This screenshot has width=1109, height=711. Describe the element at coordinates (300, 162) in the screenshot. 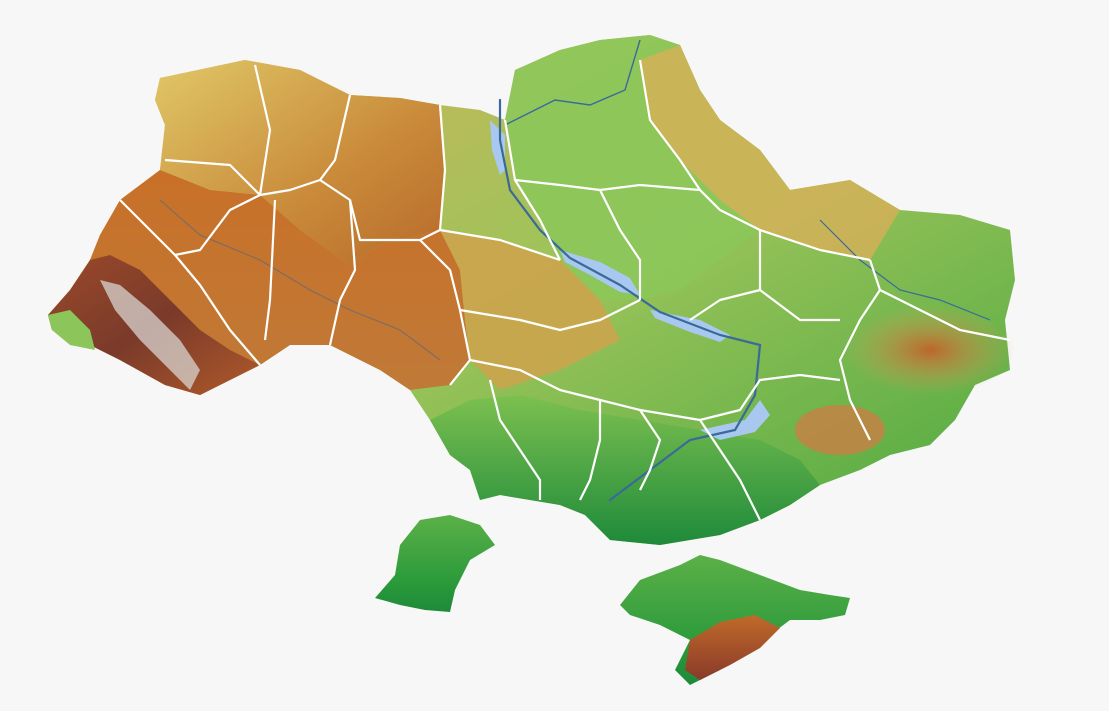

I see `polissia-uplands` at that location.